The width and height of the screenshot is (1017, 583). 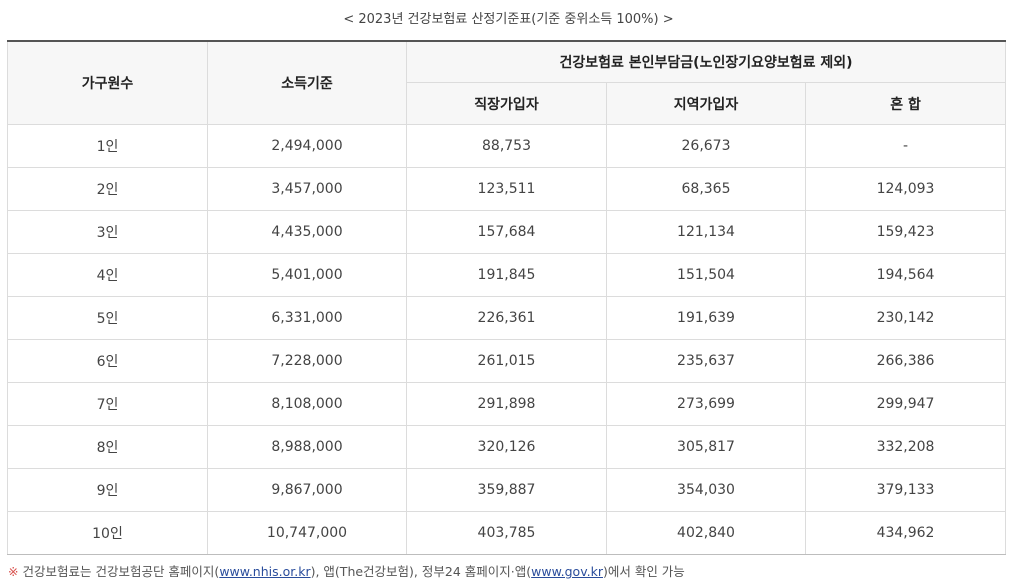 I want to click on cell-employee: 123,511, so click(x=506, y=189).